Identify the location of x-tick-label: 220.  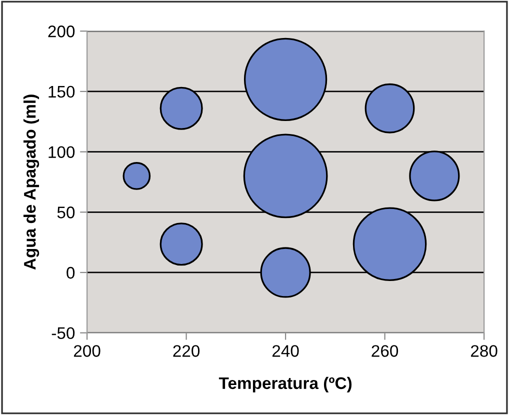
(186, 351).